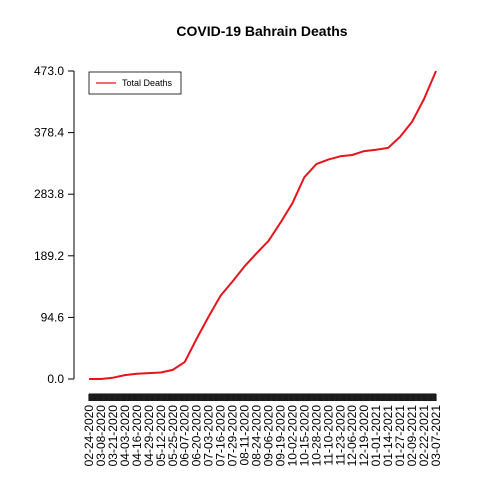 This screenshot has height=480, width=480. Describe the element at coordinates (233, 436) in the screenshot. I see `x-tick-label: 07-29-2020` at that location.